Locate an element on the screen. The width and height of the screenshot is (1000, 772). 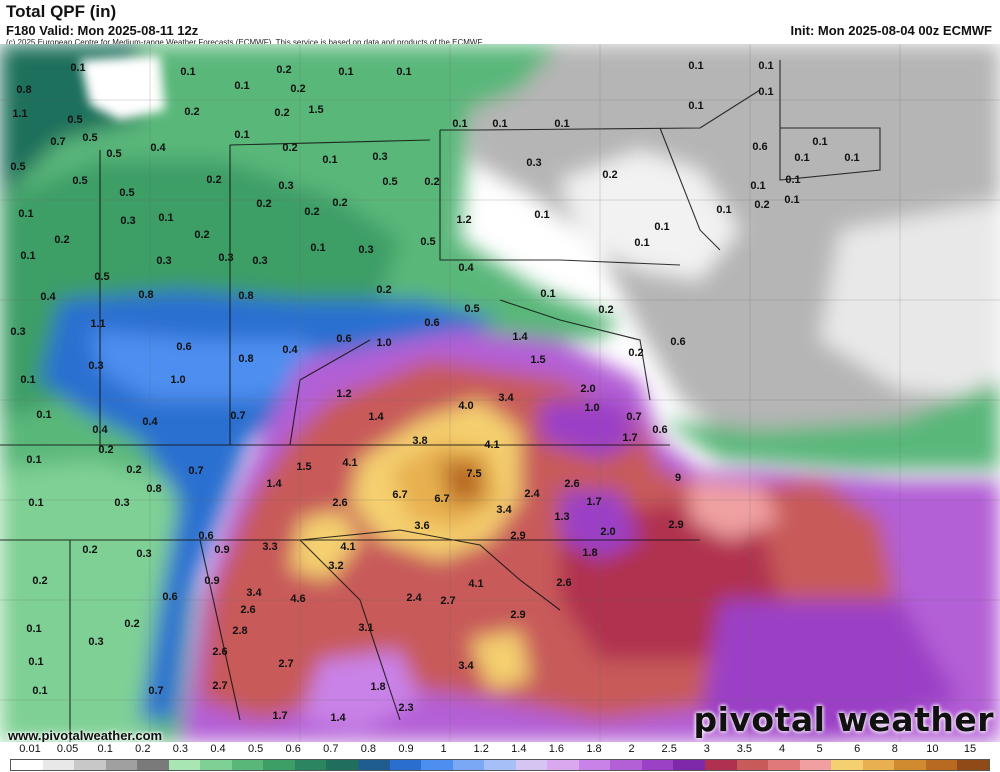
qpf-value-label: 1.1 is located at coordinates (20, 114).